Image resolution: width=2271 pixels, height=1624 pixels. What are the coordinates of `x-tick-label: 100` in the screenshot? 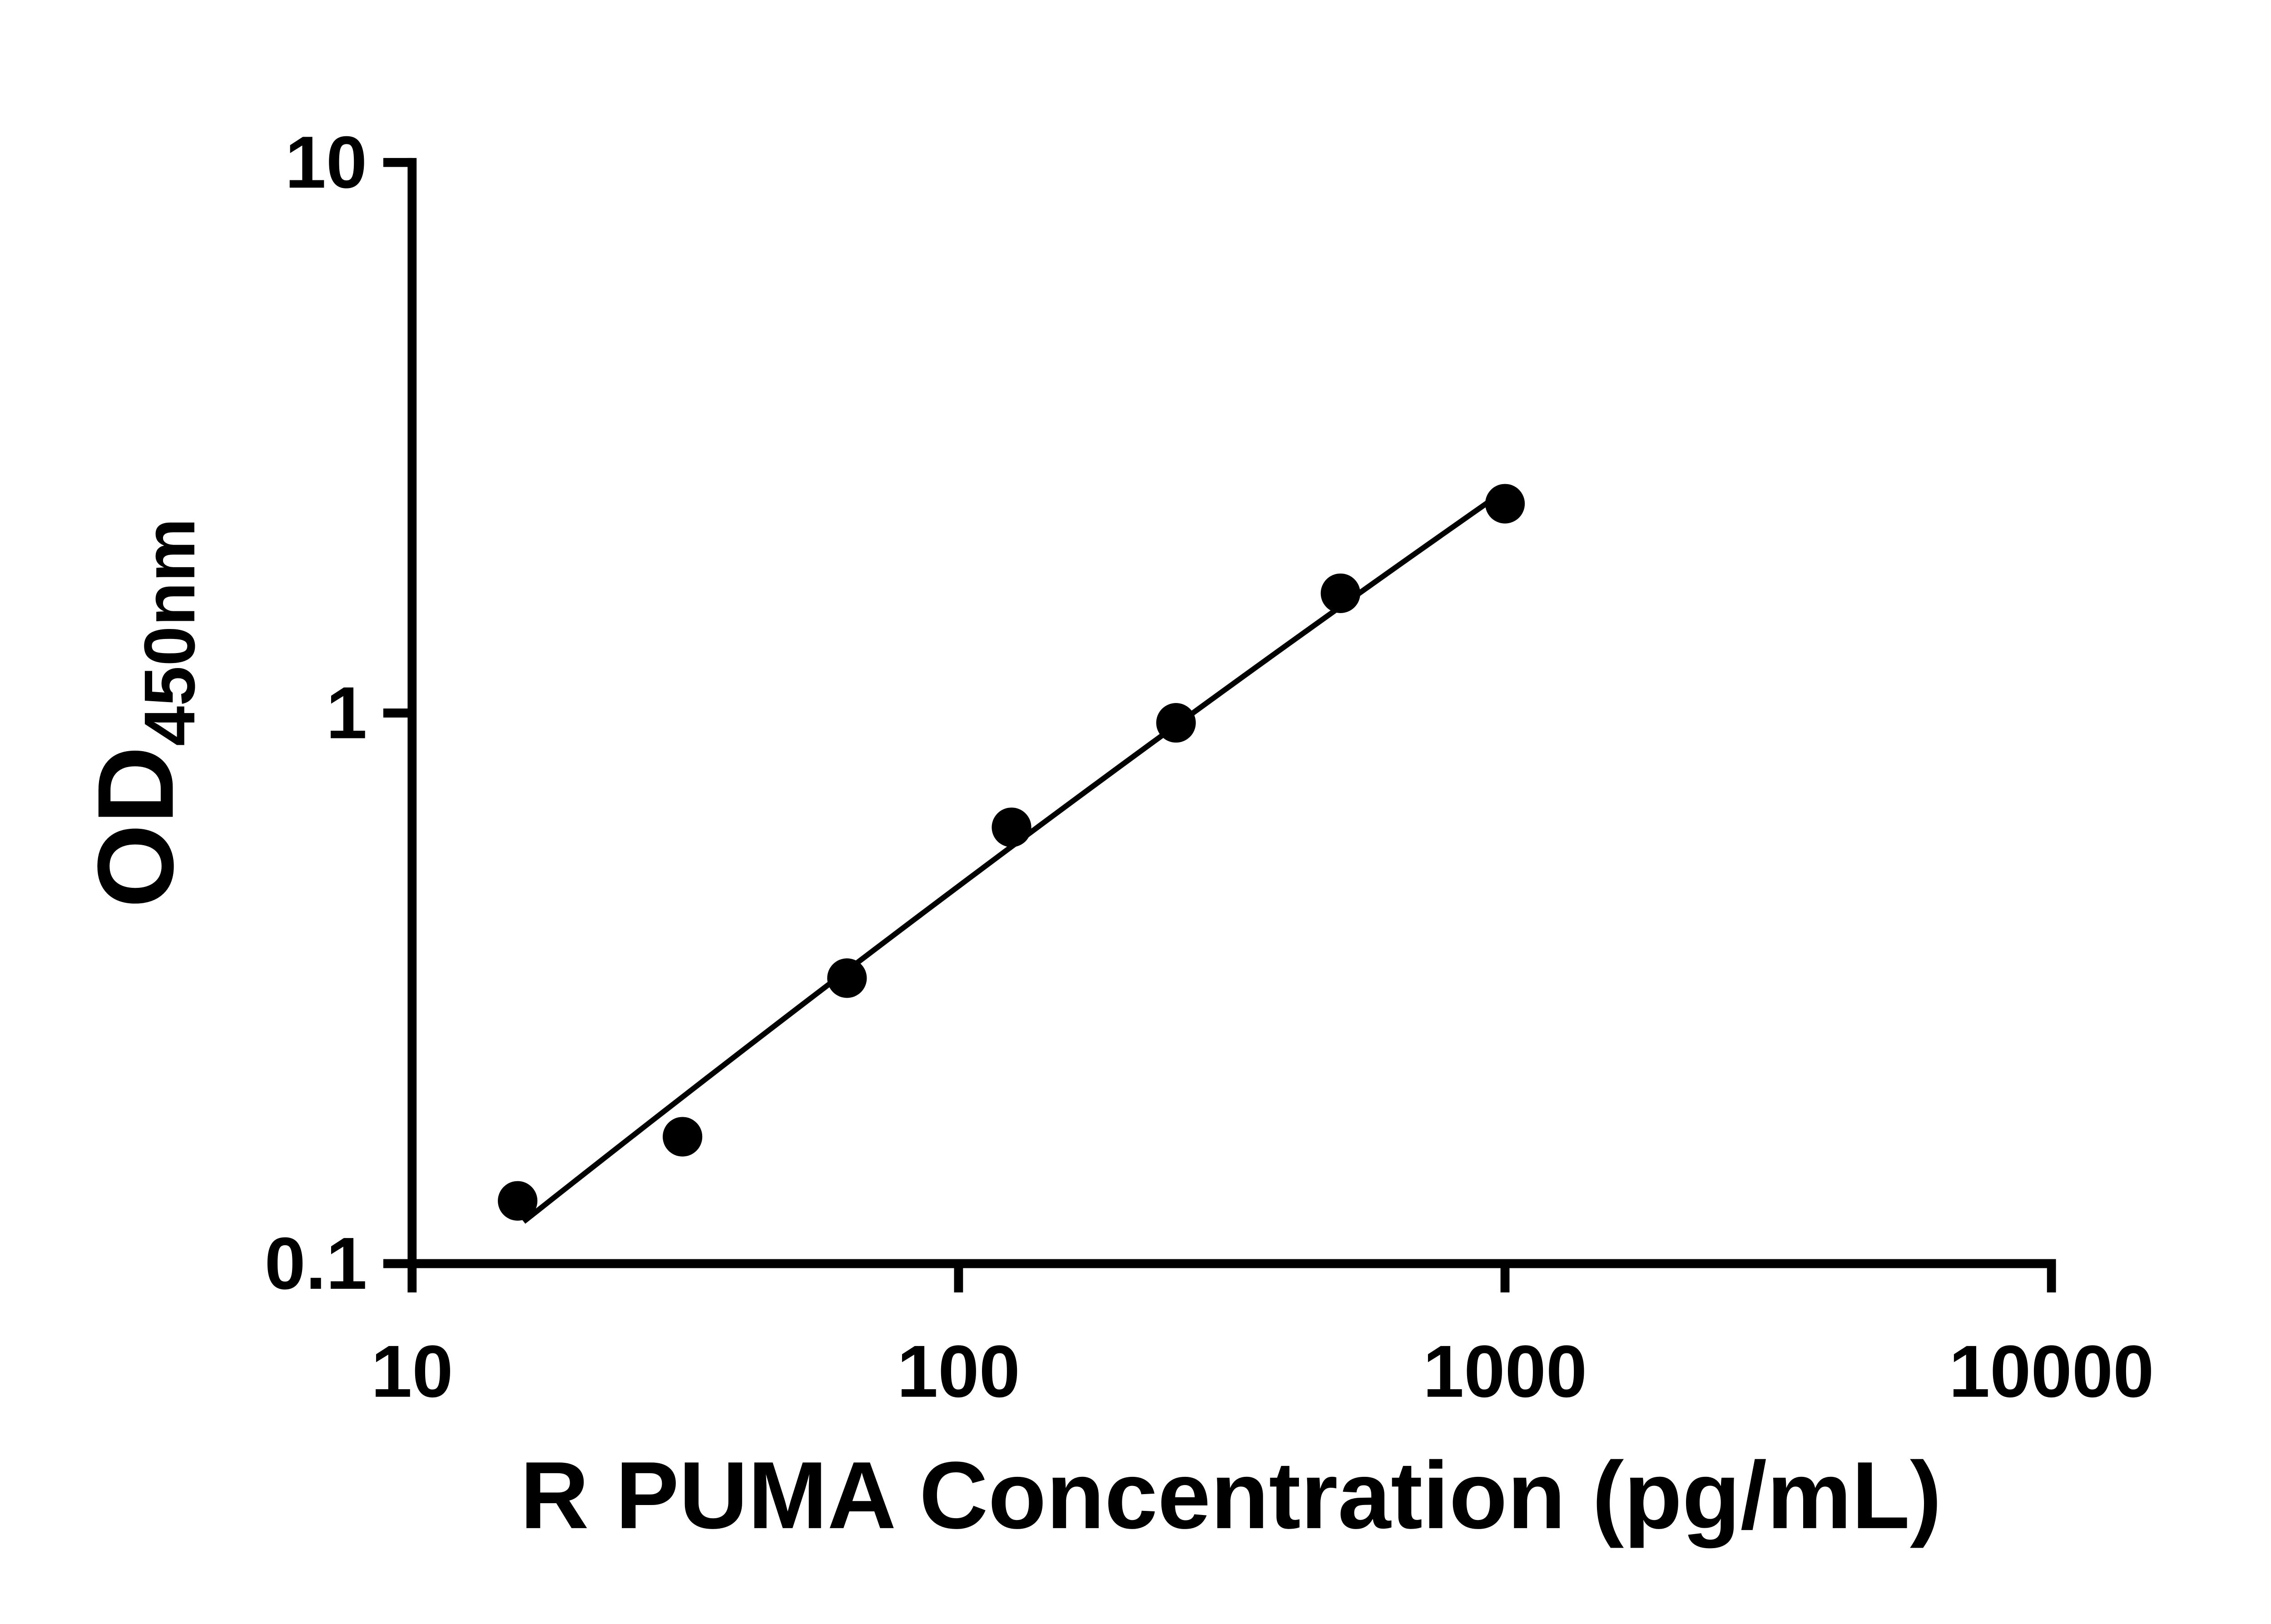 It's located at (958, 1372).